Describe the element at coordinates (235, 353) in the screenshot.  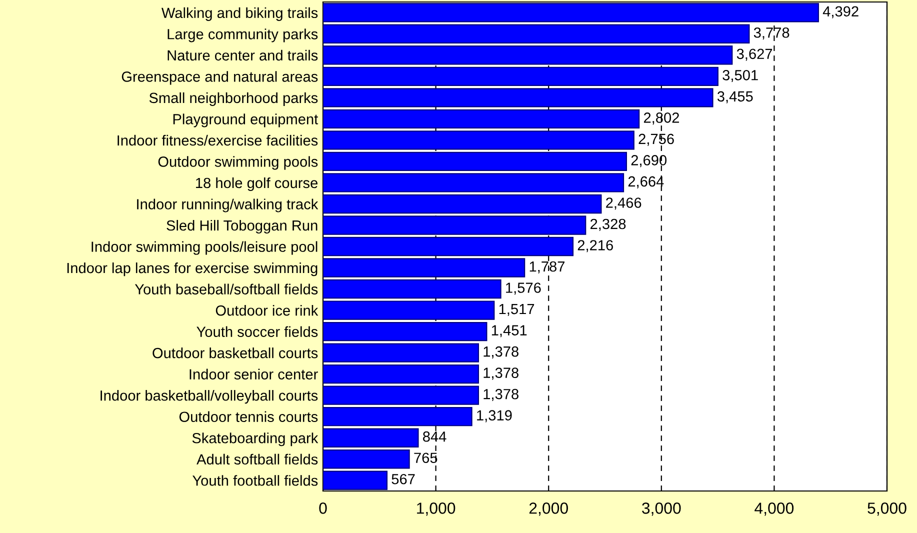
I see `y-tick-label: Outdoor basketball courts` at that location.